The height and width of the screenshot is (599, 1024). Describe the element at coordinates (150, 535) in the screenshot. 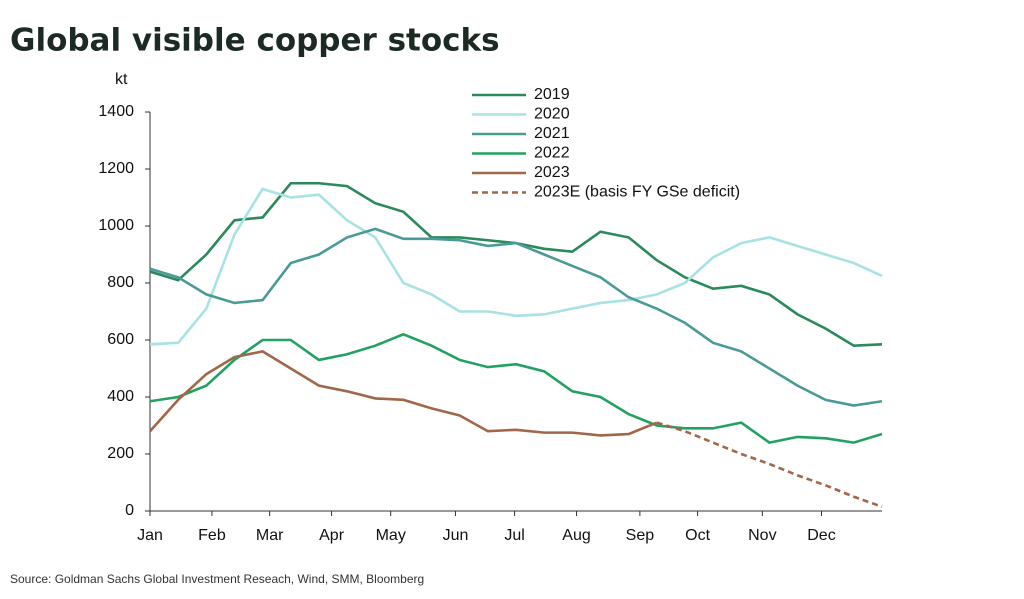

I see `x-tick-label: Jan` at that location.